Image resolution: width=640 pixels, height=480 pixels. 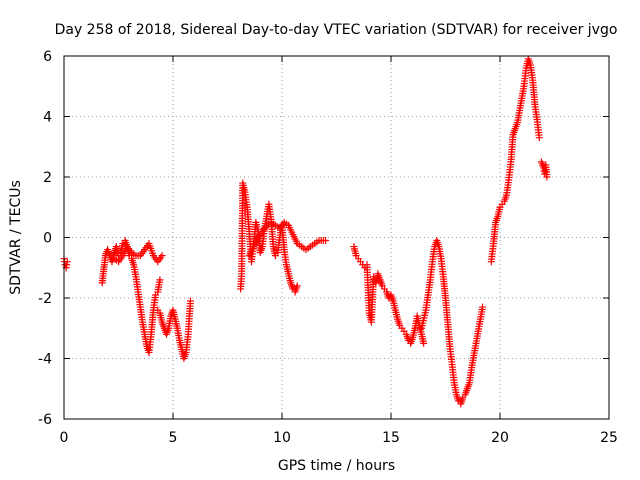 What do you see at coordinates (336, 466) in the screenshot?
I see `x-axis-label: GPS time / hours` at bounding box center [336, 466].